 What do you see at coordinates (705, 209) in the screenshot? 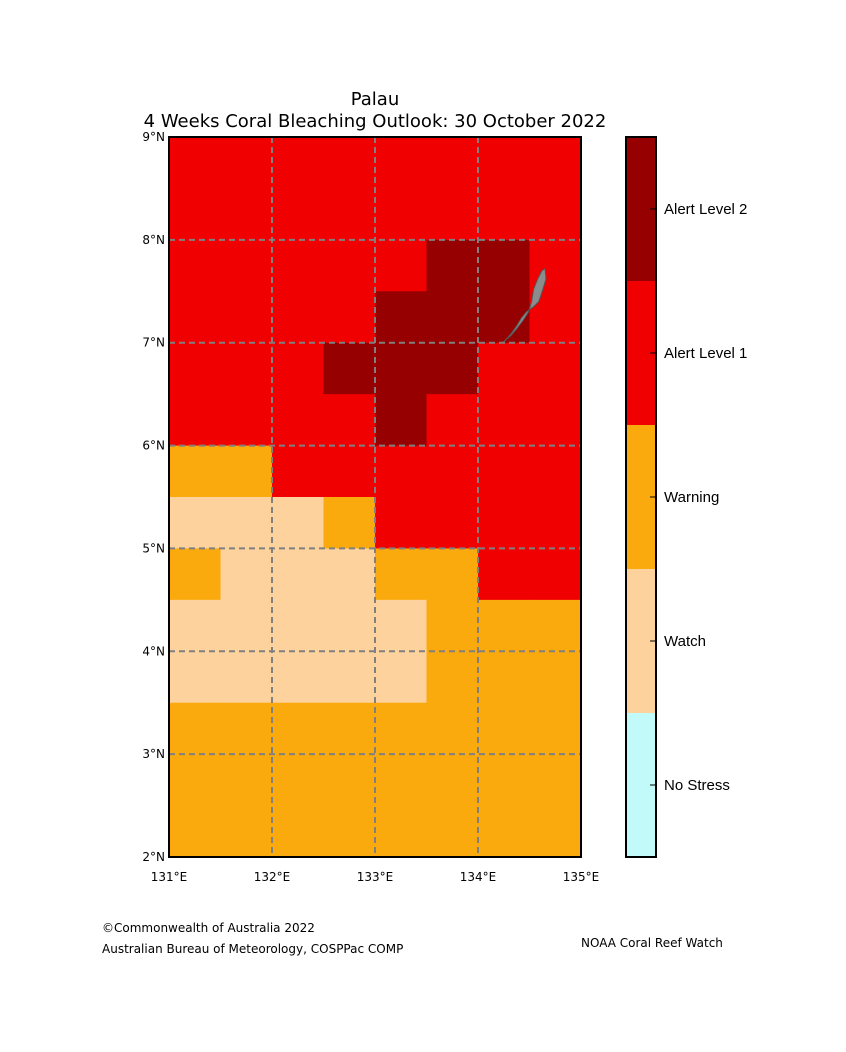
I see `colorbar-label: Alert Level 2` at bounding box center [705, 209].